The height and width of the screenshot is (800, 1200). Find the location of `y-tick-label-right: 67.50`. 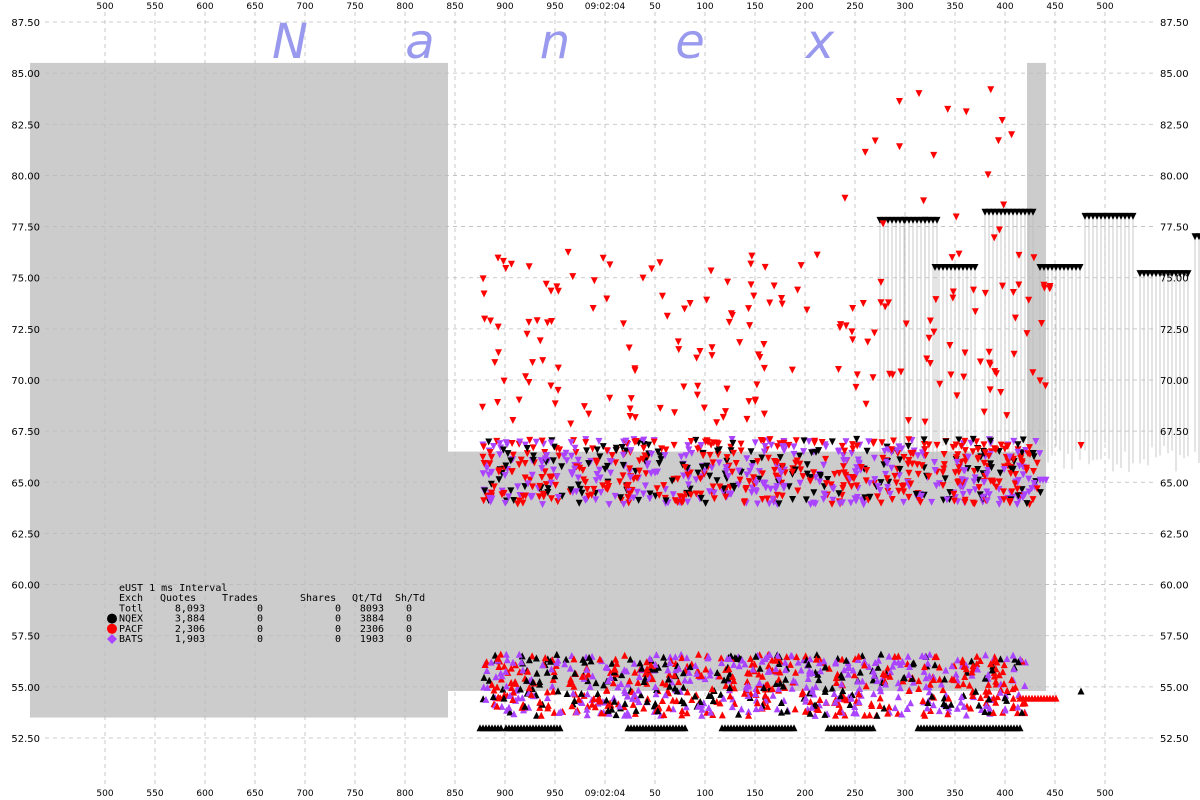

y-tick-label-right: 67.50 is located at coordinates (1174, 432).